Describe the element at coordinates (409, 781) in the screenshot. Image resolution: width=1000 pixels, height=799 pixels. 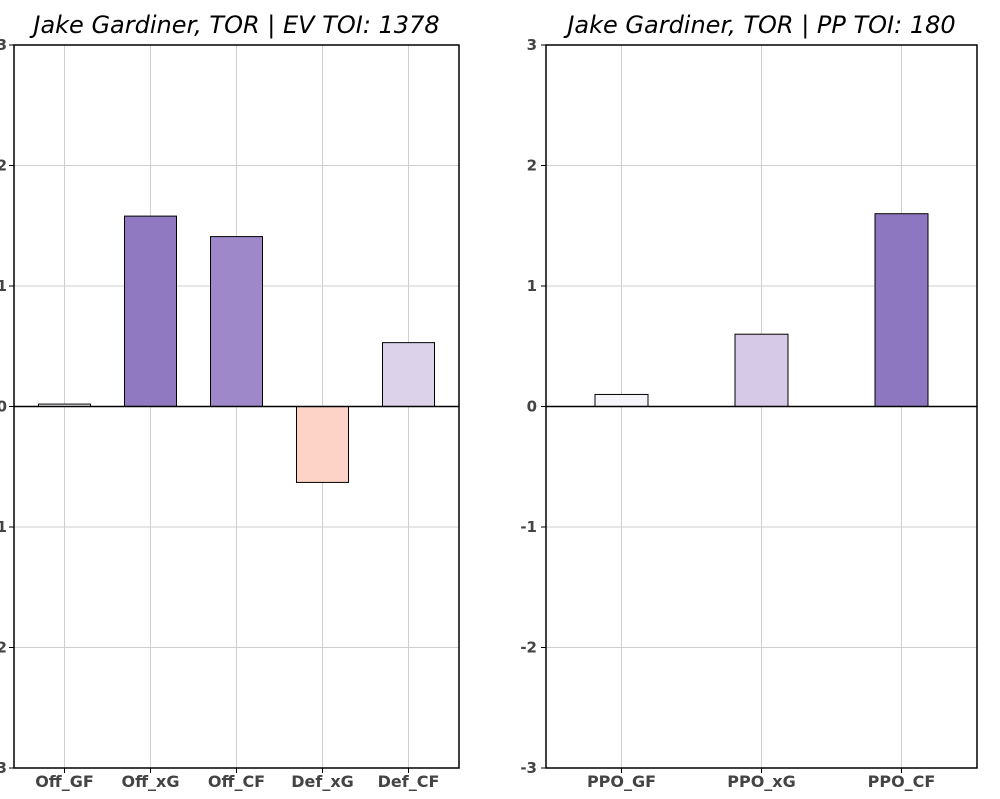
I see `x-tick-label: Def_CF` at that location.